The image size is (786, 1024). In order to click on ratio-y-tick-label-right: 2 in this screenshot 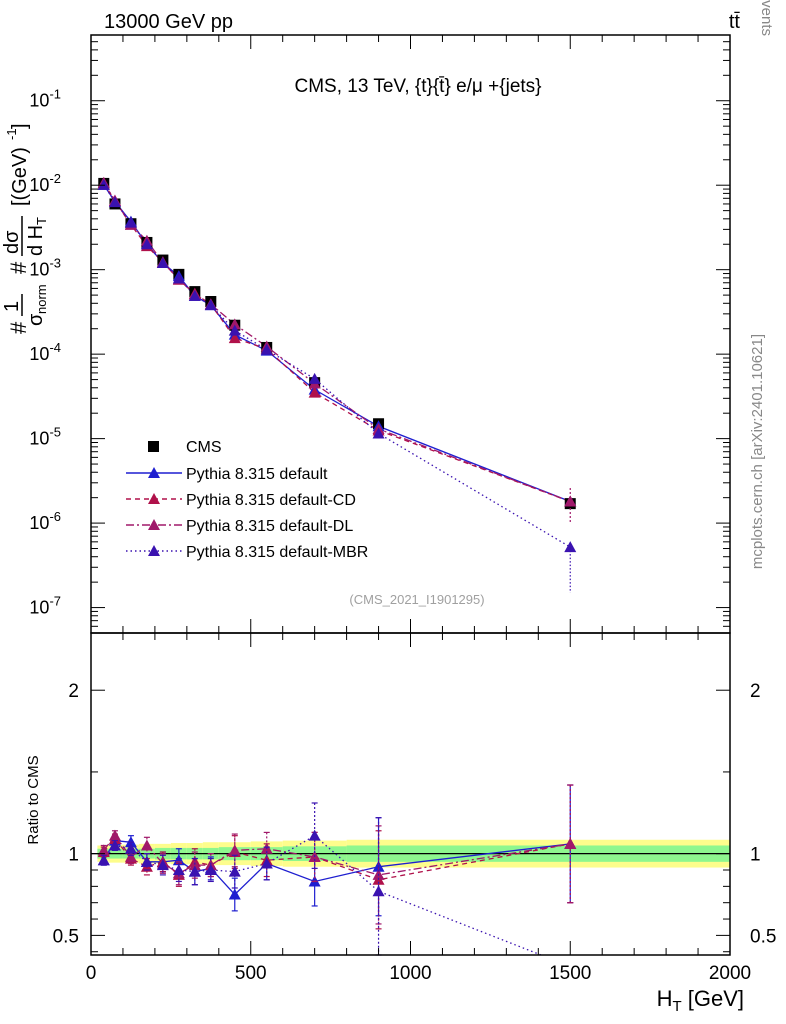, I will do `click(755, 691)`.